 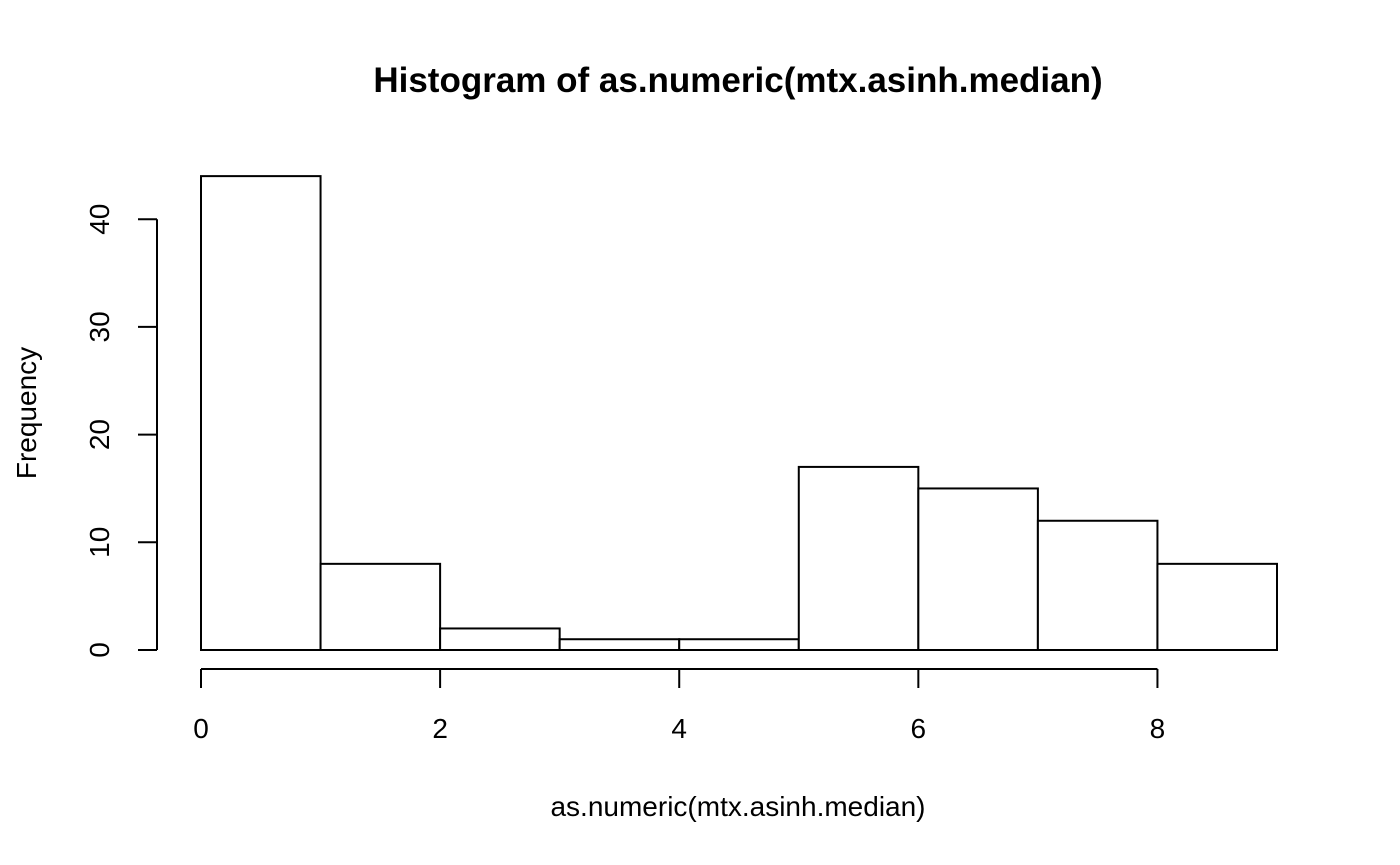 What do you see at coordinates (99, 219) in the screenshot?
I see `y-tick-label: 40` at bounding box center [99, 219].